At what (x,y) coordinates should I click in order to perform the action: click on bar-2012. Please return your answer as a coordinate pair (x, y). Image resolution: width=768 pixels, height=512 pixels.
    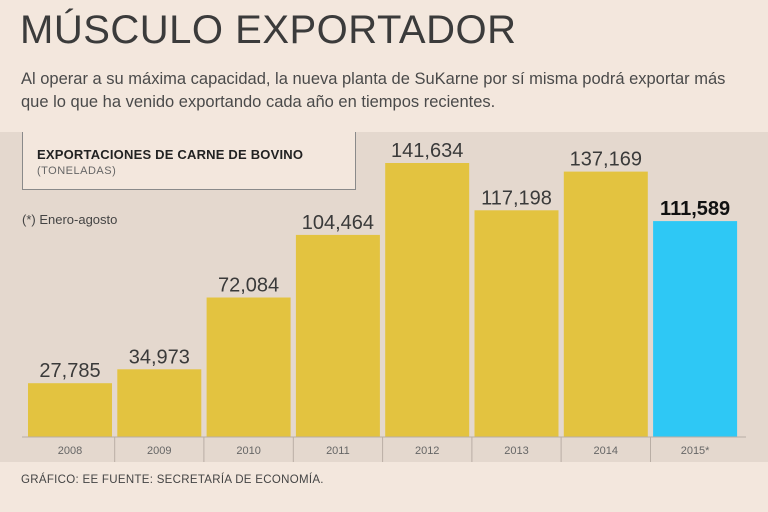
    Looking at the image, I should click on (427, 300).